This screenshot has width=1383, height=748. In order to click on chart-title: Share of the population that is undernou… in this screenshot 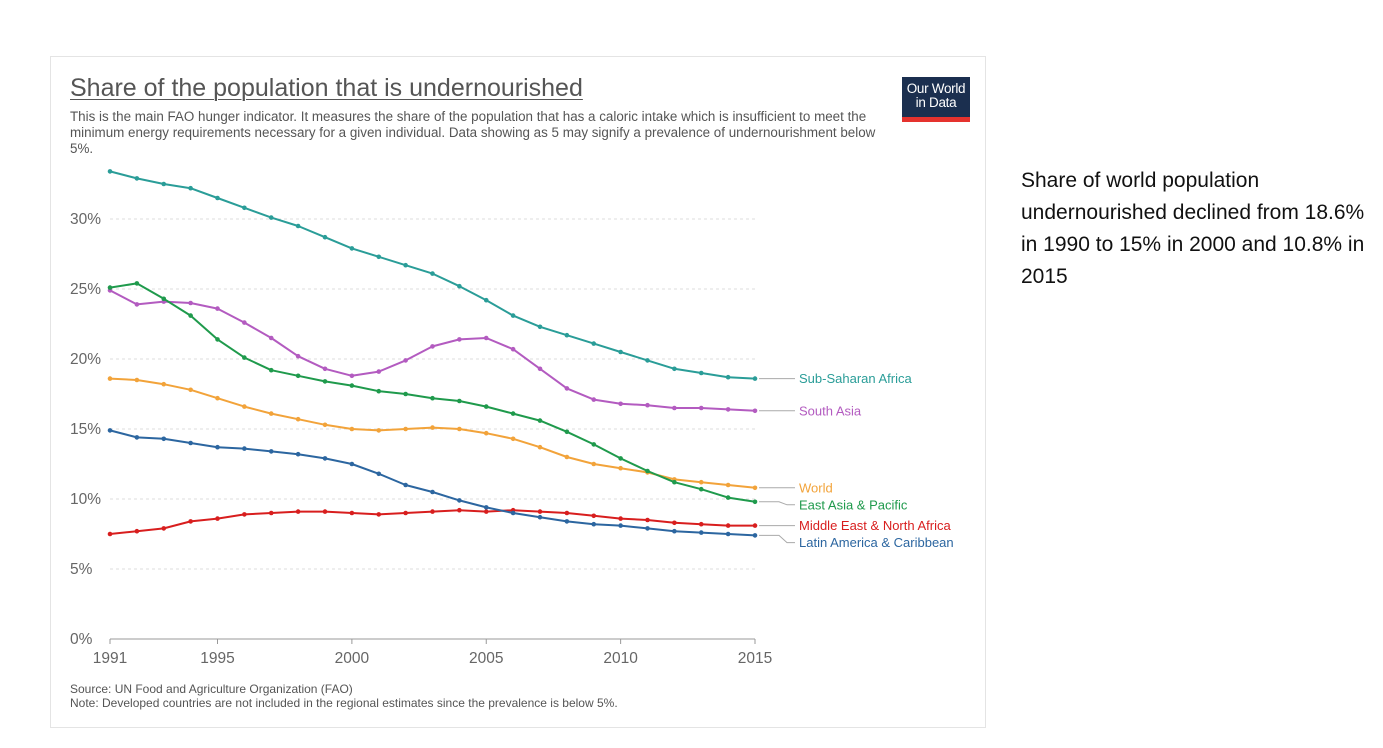, I will do `click(326, 88)`.